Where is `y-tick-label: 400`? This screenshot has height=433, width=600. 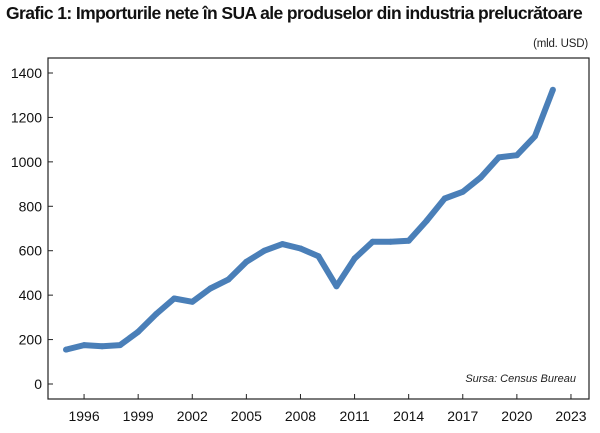
y-tick-label: 400 is located at coordinates (31, 295).